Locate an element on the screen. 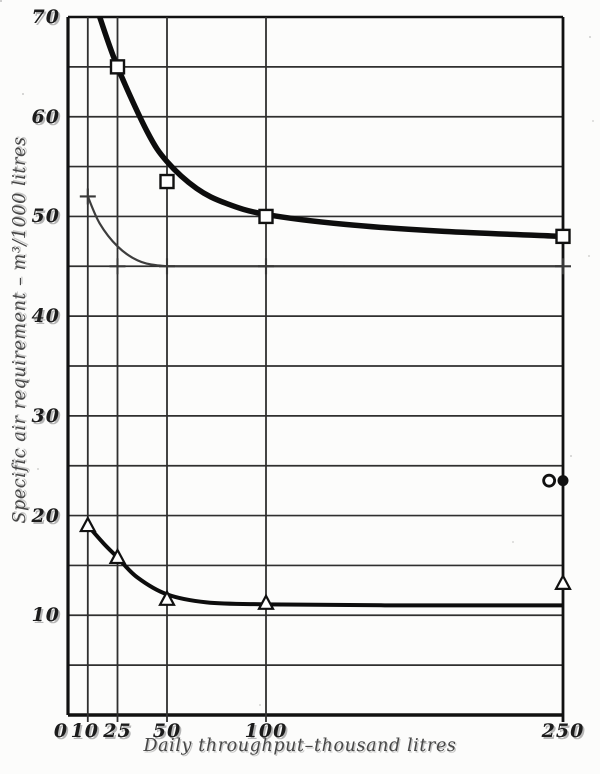 The width and height of the screenshot is (600, 774). x-axis-title: Daily throughput–thousand litres is located at coordinates (300, 746).